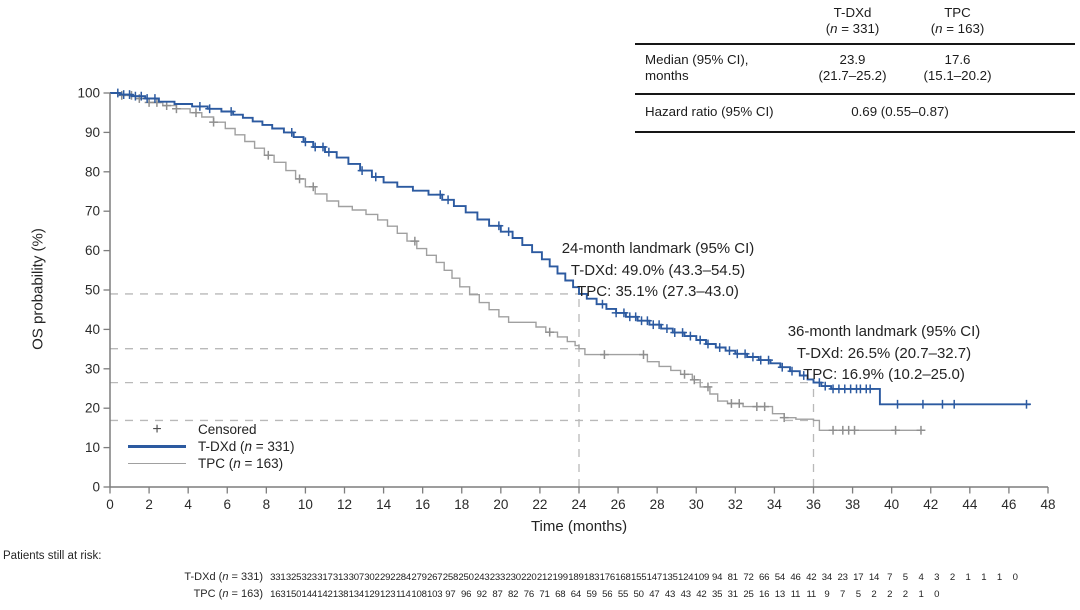 The image size is (1080, 610). Describe the element at coordinates (658, 248) in the screenshot. I see `landmark-24-title: 24-month landmark (95% CI)` at that location.